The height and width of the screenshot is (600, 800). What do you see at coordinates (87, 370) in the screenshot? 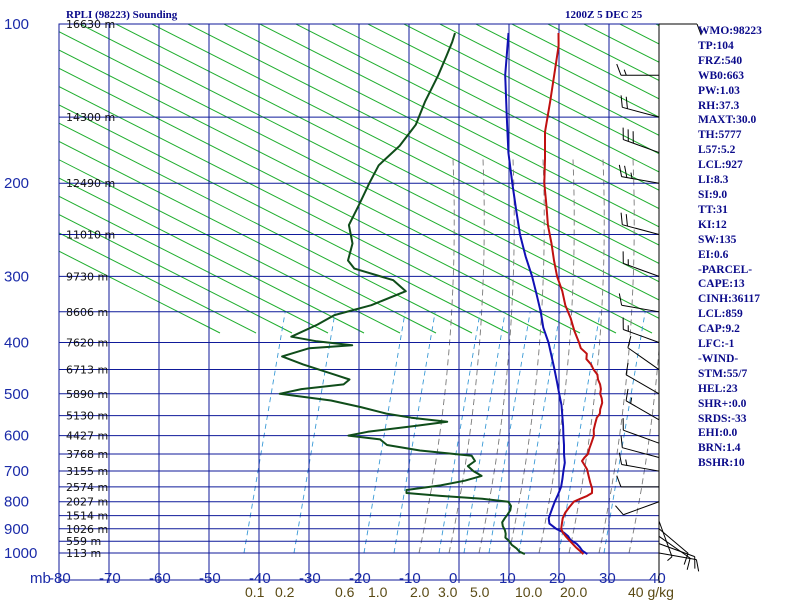
I see `height-label: 6713 m` at bounding box center [87, 370].